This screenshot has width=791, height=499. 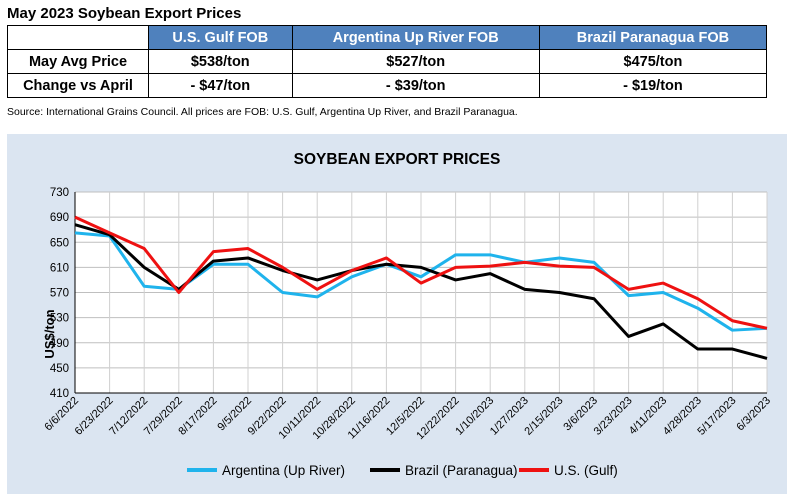 I want to click on table-header-cell: U.S. Gulf FOB, so click(x=220, y=37).